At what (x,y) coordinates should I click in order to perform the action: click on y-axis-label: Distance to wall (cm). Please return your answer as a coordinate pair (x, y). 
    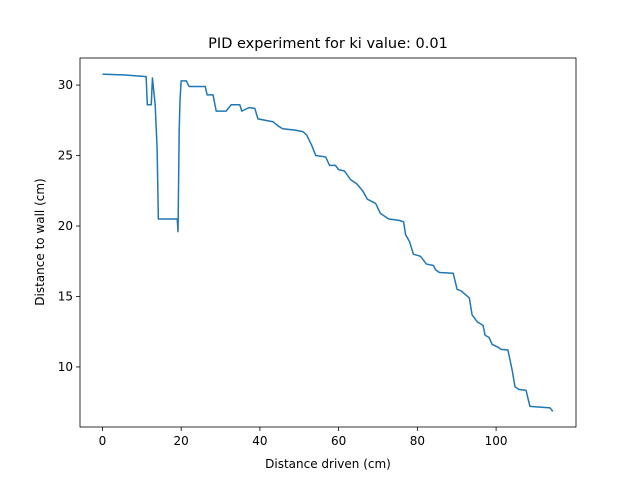
    Looking at the image, I should click on (40, 241).